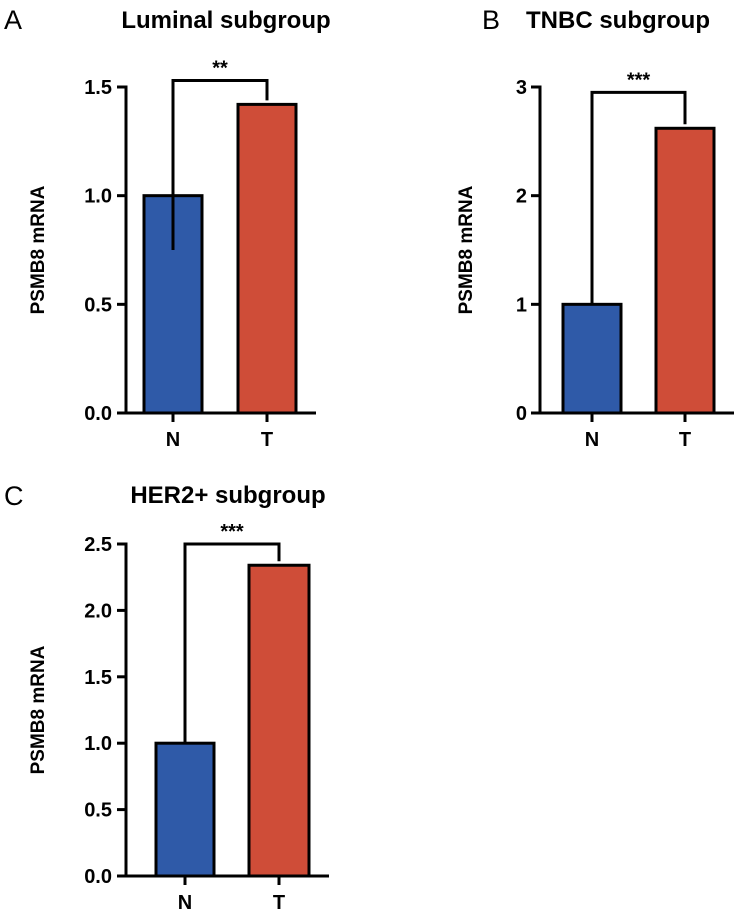 This screenshot has height=913, width=749. I want to click on chart-a-ylabel: PSMB8 mRNA, so click(38, 249).